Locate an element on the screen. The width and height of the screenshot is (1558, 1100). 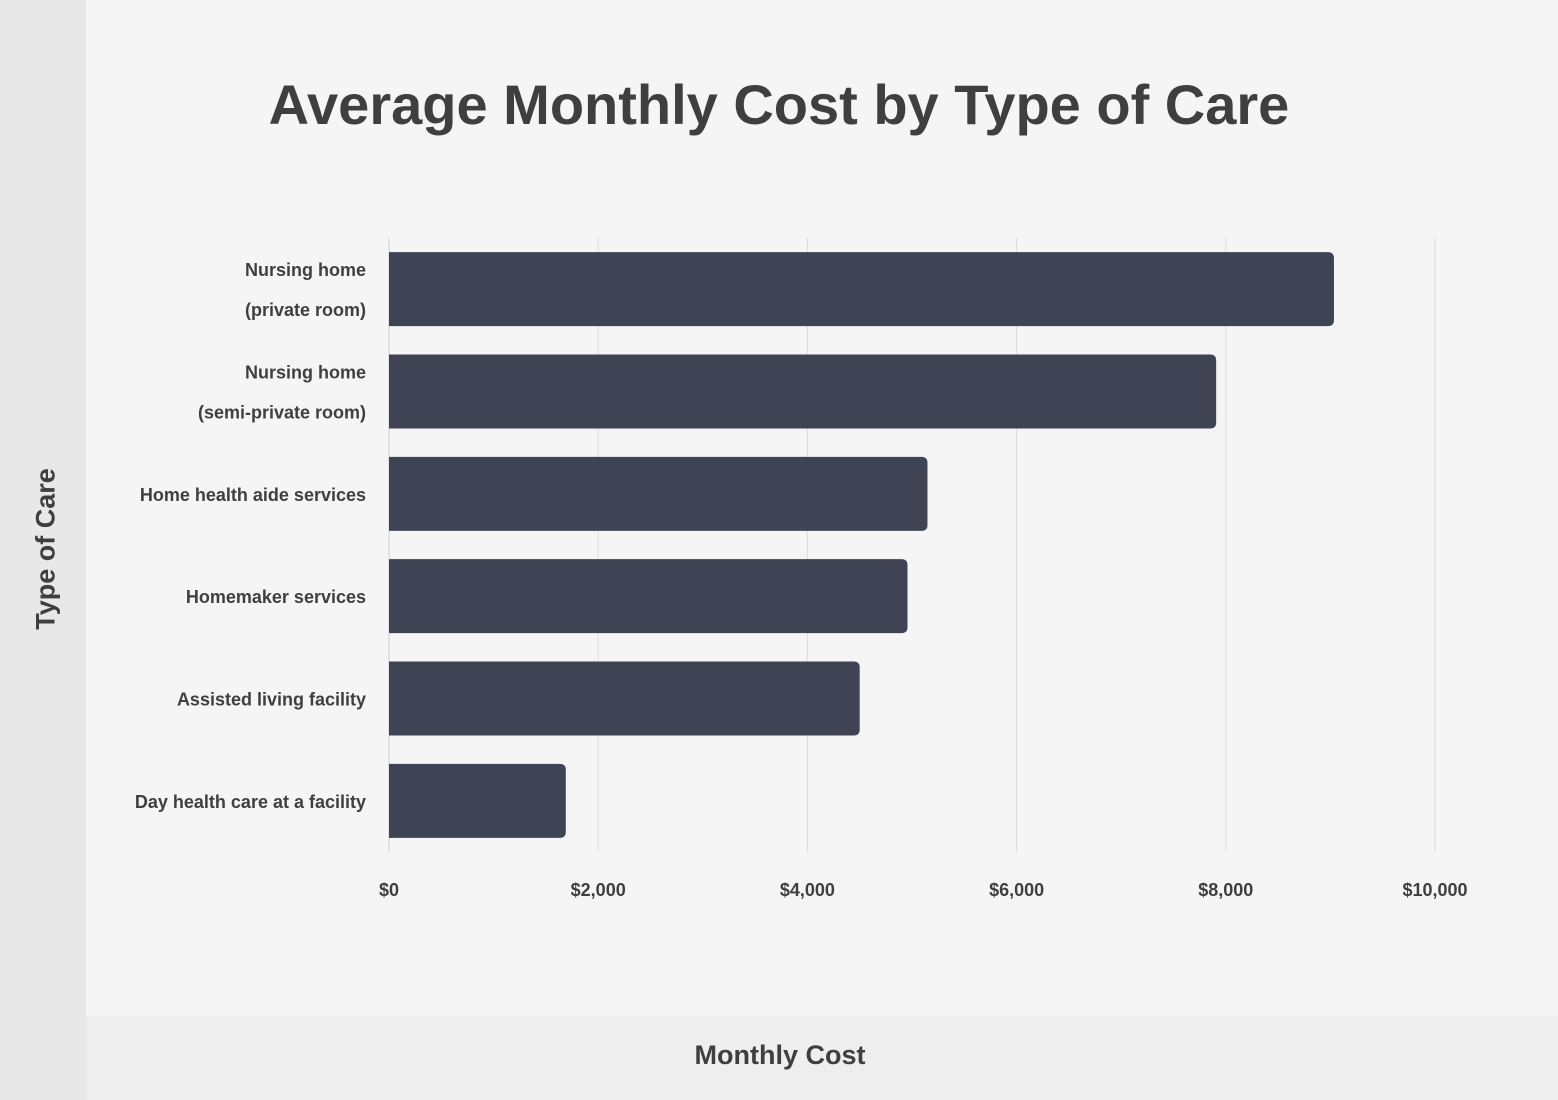
left-band is located at coordinates (43, 550).